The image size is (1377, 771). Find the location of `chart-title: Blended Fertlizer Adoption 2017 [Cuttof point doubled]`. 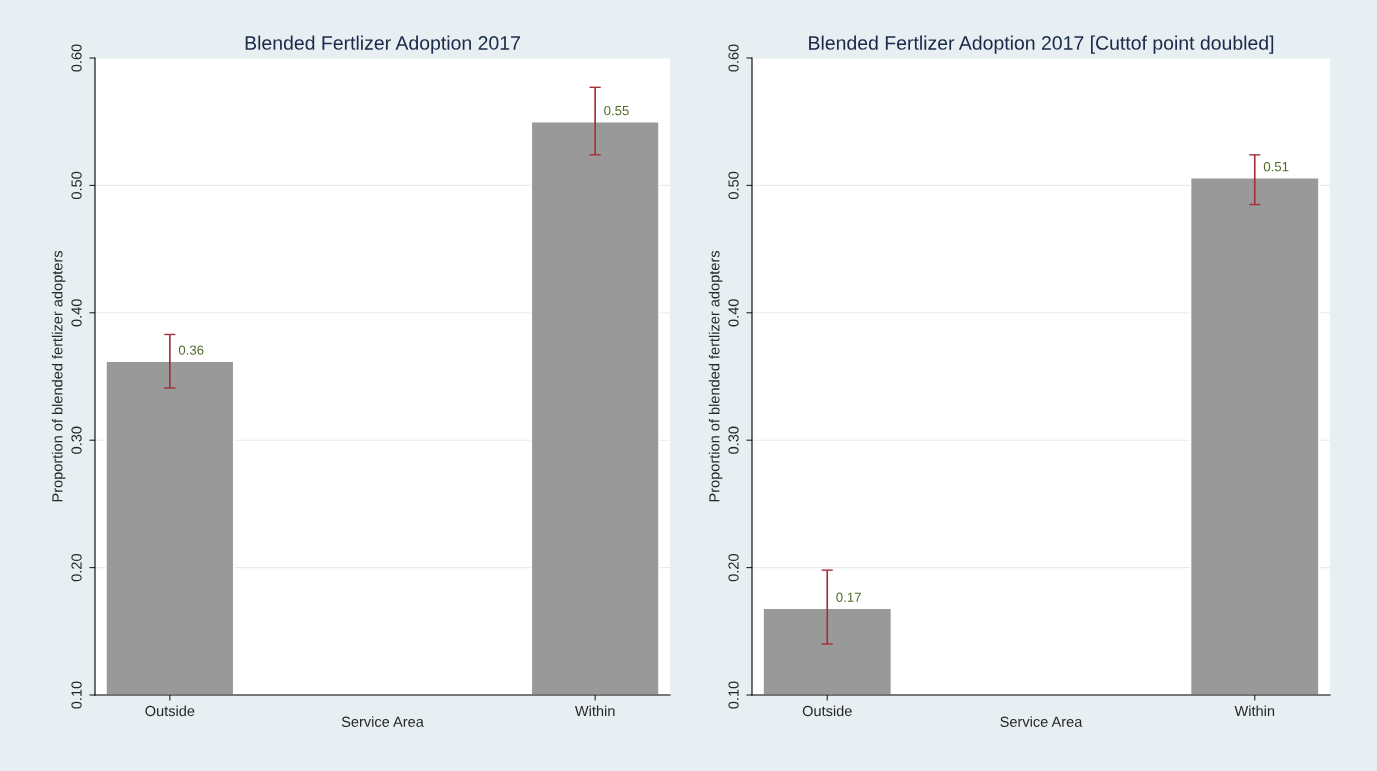

chart-title: Blended Fertlizer Adoption 2017 [Cuttof point doubled] is located at coordinates (1041, 44).